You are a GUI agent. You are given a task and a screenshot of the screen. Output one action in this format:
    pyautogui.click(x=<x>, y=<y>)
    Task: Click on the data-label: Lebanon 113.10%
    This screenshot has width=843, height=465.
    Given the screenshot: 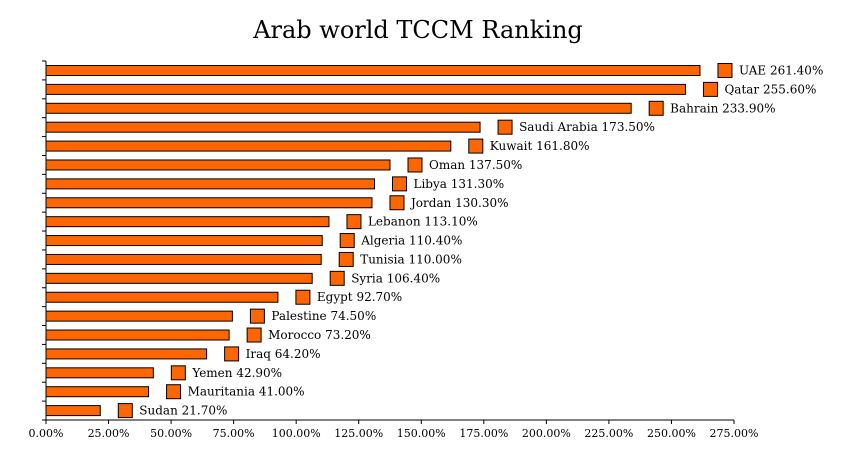 What is the action you would take?
    pyautogui.click(x=423, y=222)
    